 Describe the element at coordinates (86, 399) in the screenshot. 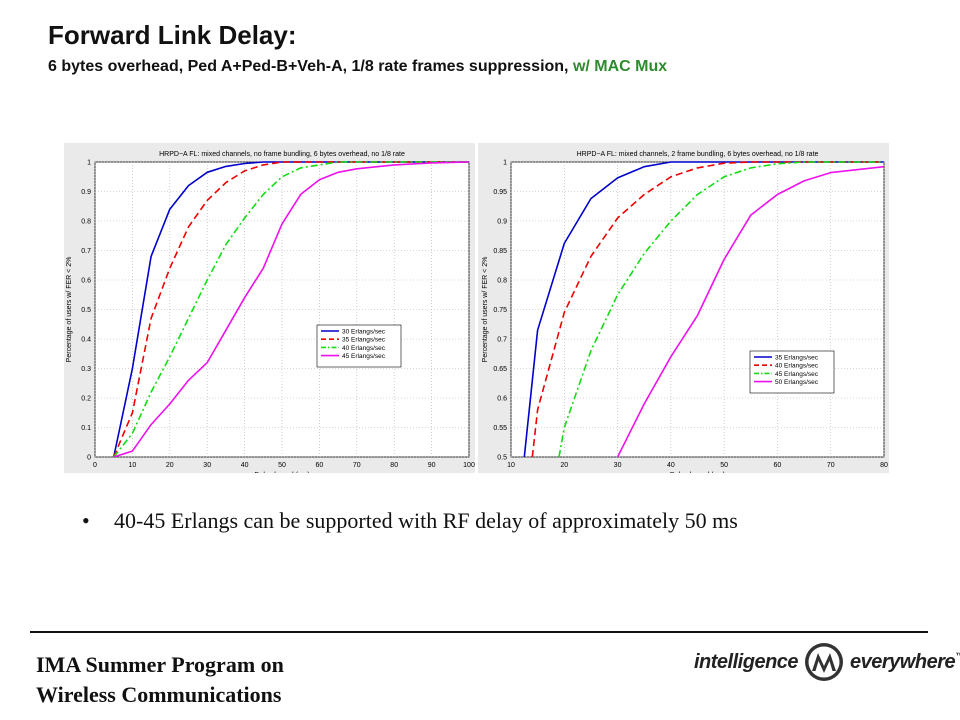

I see `y-tick-label: 0.2` at that location.